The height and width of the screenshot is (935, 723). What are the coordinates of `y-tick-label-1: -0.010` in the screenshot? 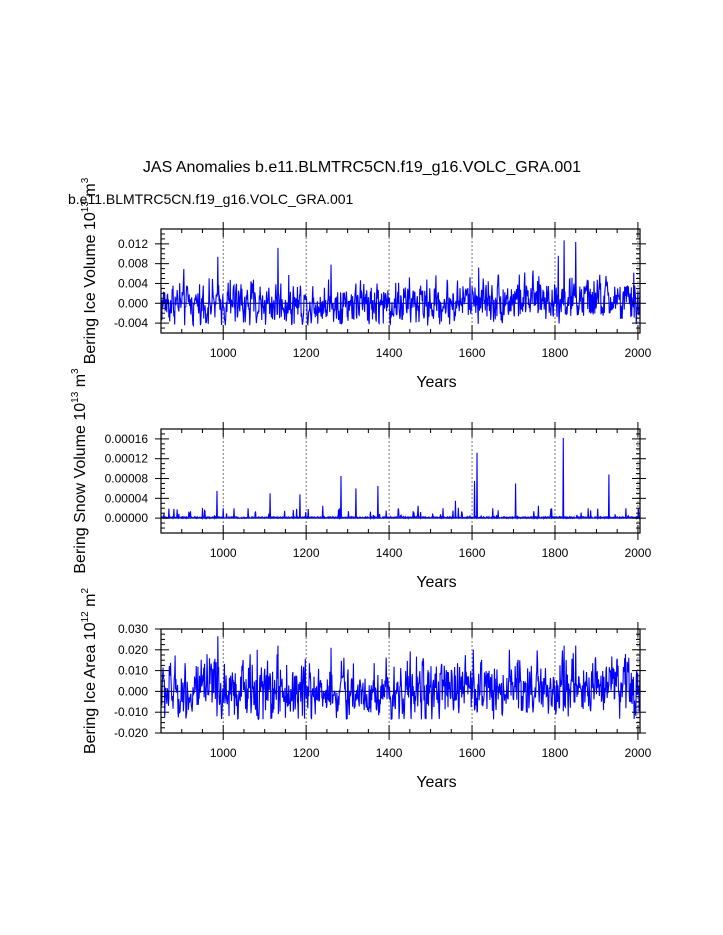 It's located at (131, 712).